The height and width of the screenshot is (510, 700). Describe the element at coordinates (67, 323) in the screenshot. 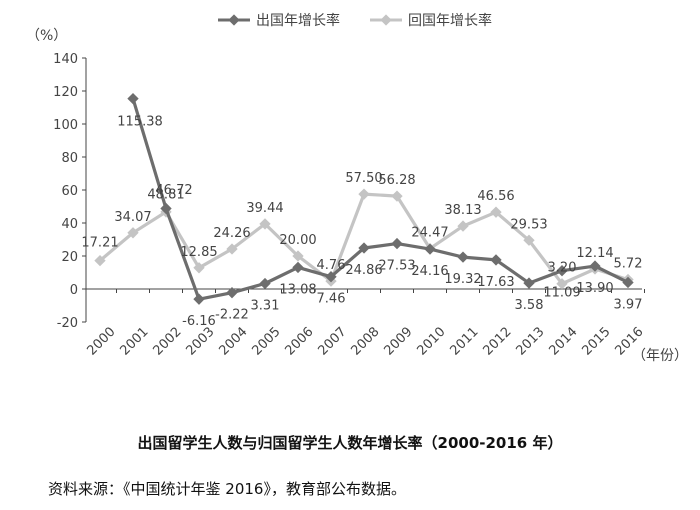

I see `y-tick-label: -20` at that location.